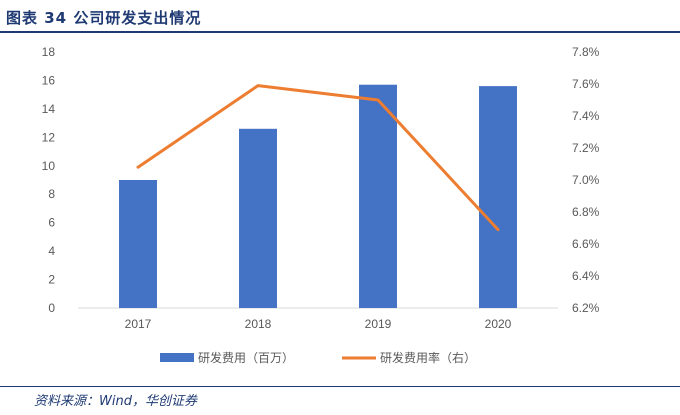  What do you see at coordinates (138, 324) in the screenshot?
I see `x-tick-label: 2017` at bounding box center [138, 324].